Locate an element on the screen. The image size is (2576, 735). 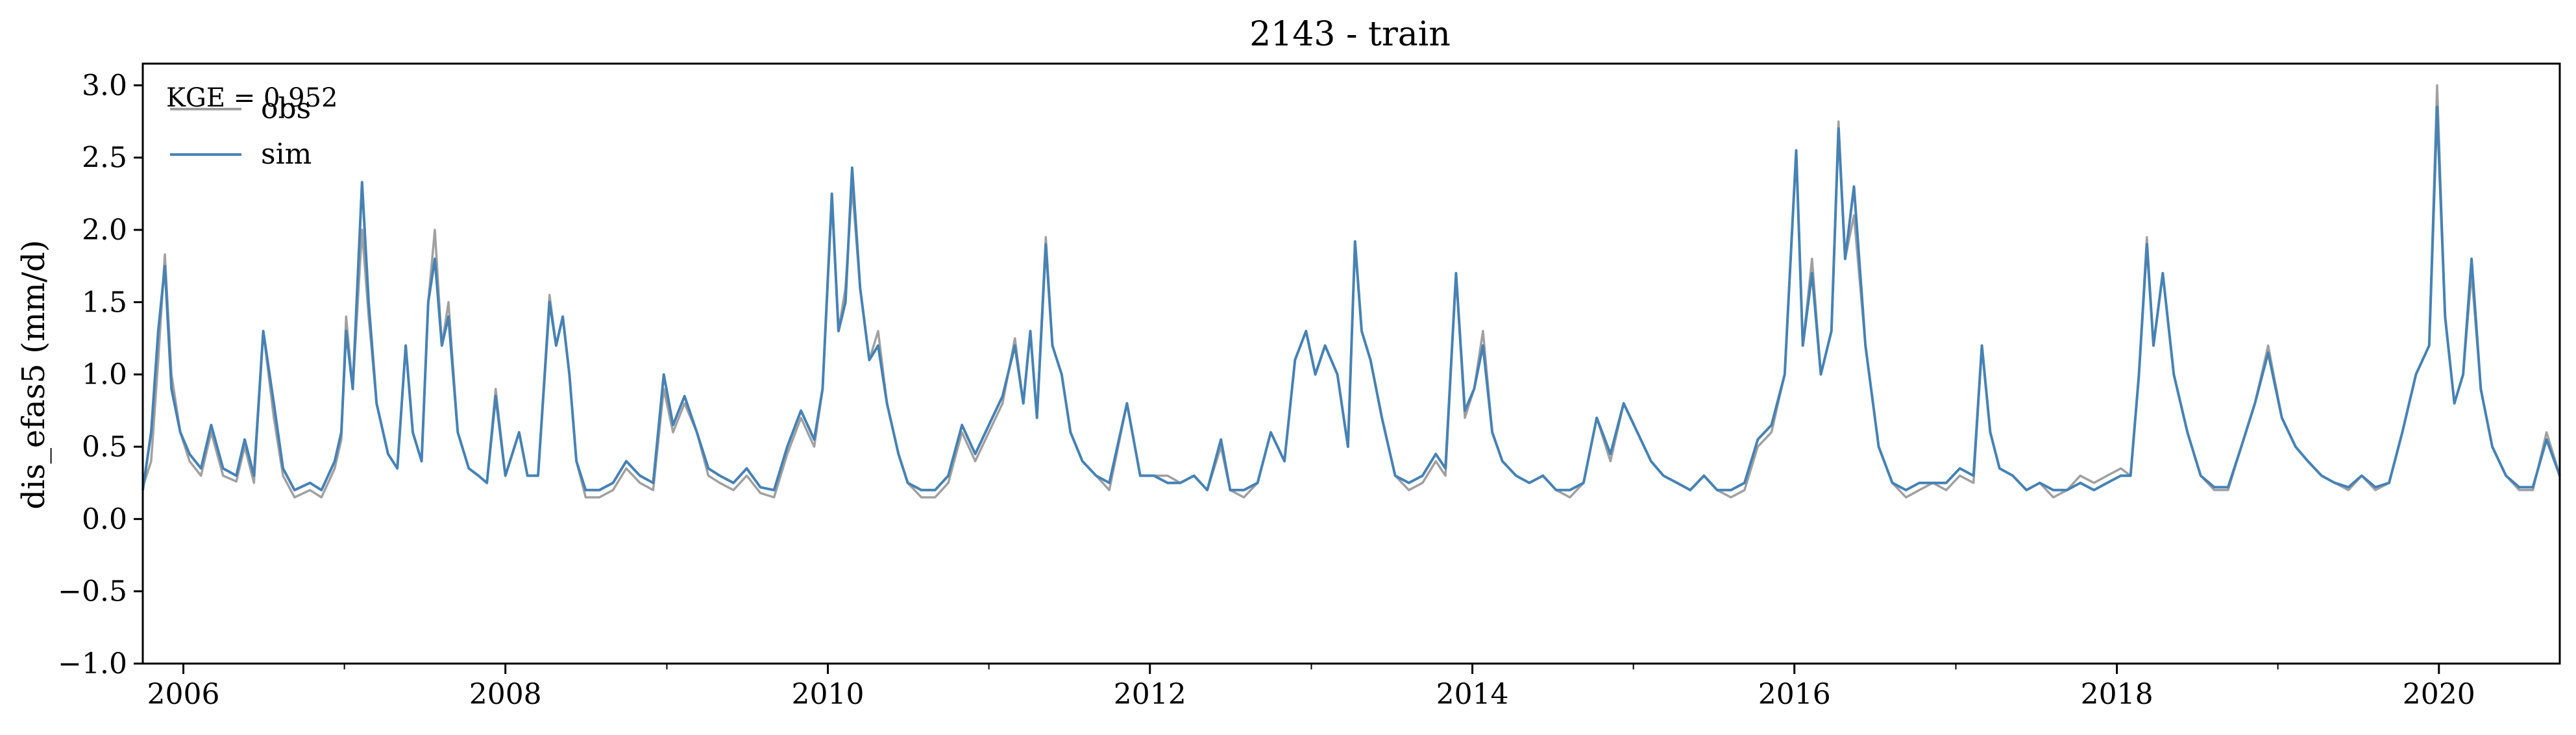
legend: obs sim is located at coordinates (241, 131).